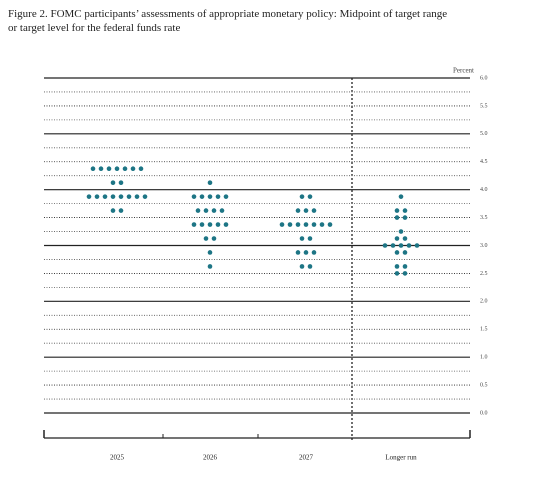 Image resolution: width=534 pixels, height=482 pixels. What do you see at coordinates (484, 134) in the screenshot?
I see `y-tick-label: 5.0` at bounding box center [484, 134].